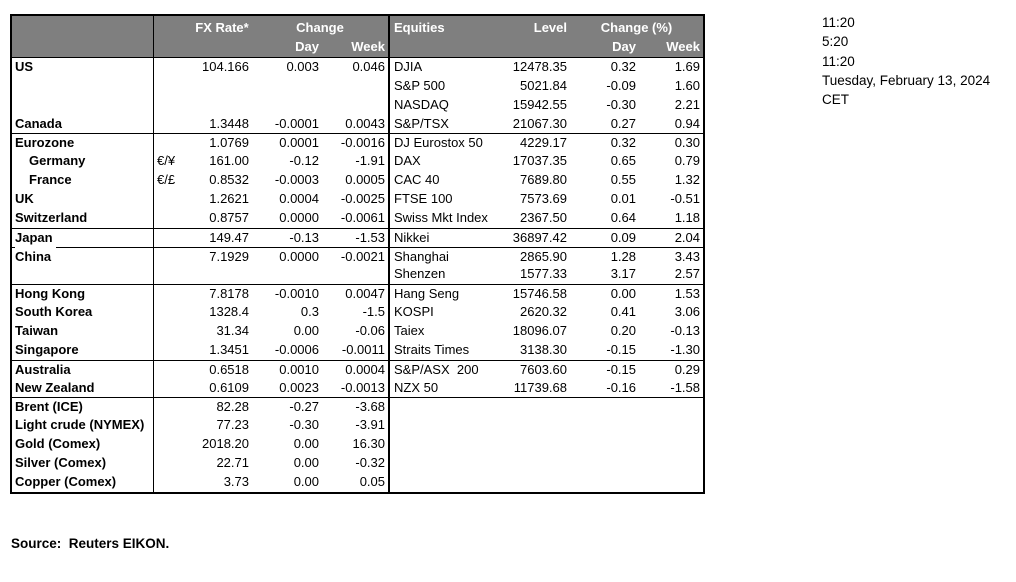 The height and width of the screenshot is (582, 1016). I want to click on equity-name-cell: CAC 40, so click(417, 180).